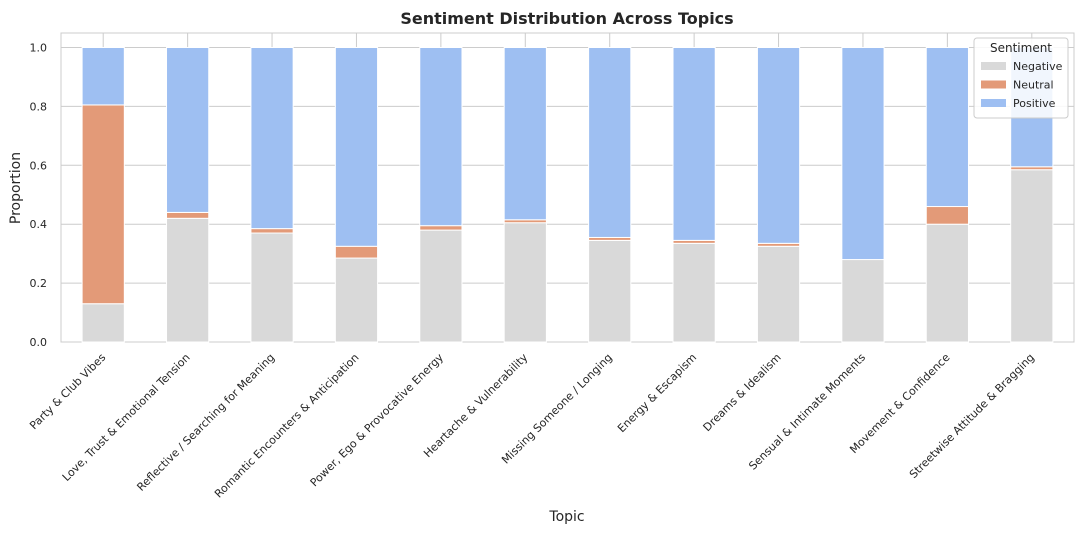 This screenshot has height=534, width=1084. What do you see at coordinates (287, 426) in the screenshot?
I see `x-tick-label: Romantic Encounters & Anticipation` at bounding box center [287, 426].